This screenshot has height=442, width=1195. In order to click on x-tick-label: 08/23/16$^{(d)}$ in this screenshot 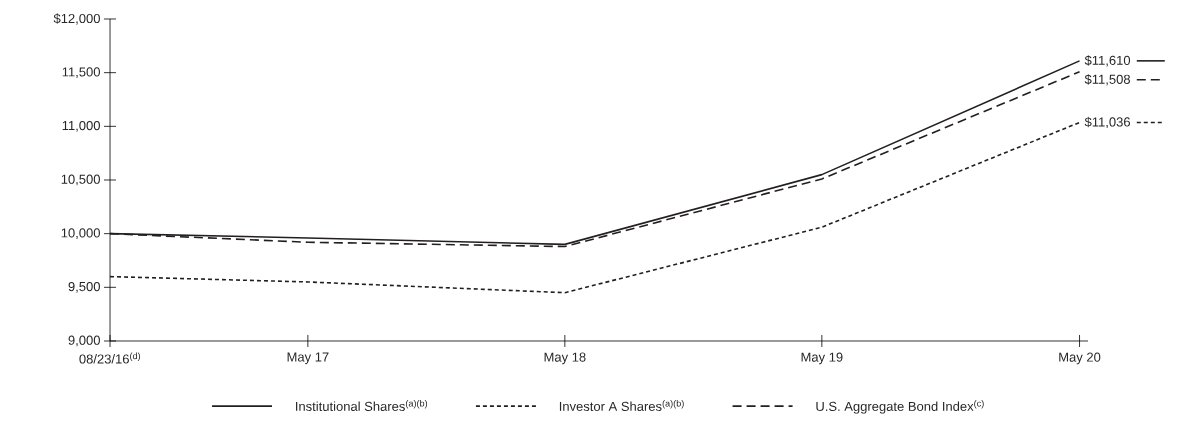, I will do `click(110, 358)`.